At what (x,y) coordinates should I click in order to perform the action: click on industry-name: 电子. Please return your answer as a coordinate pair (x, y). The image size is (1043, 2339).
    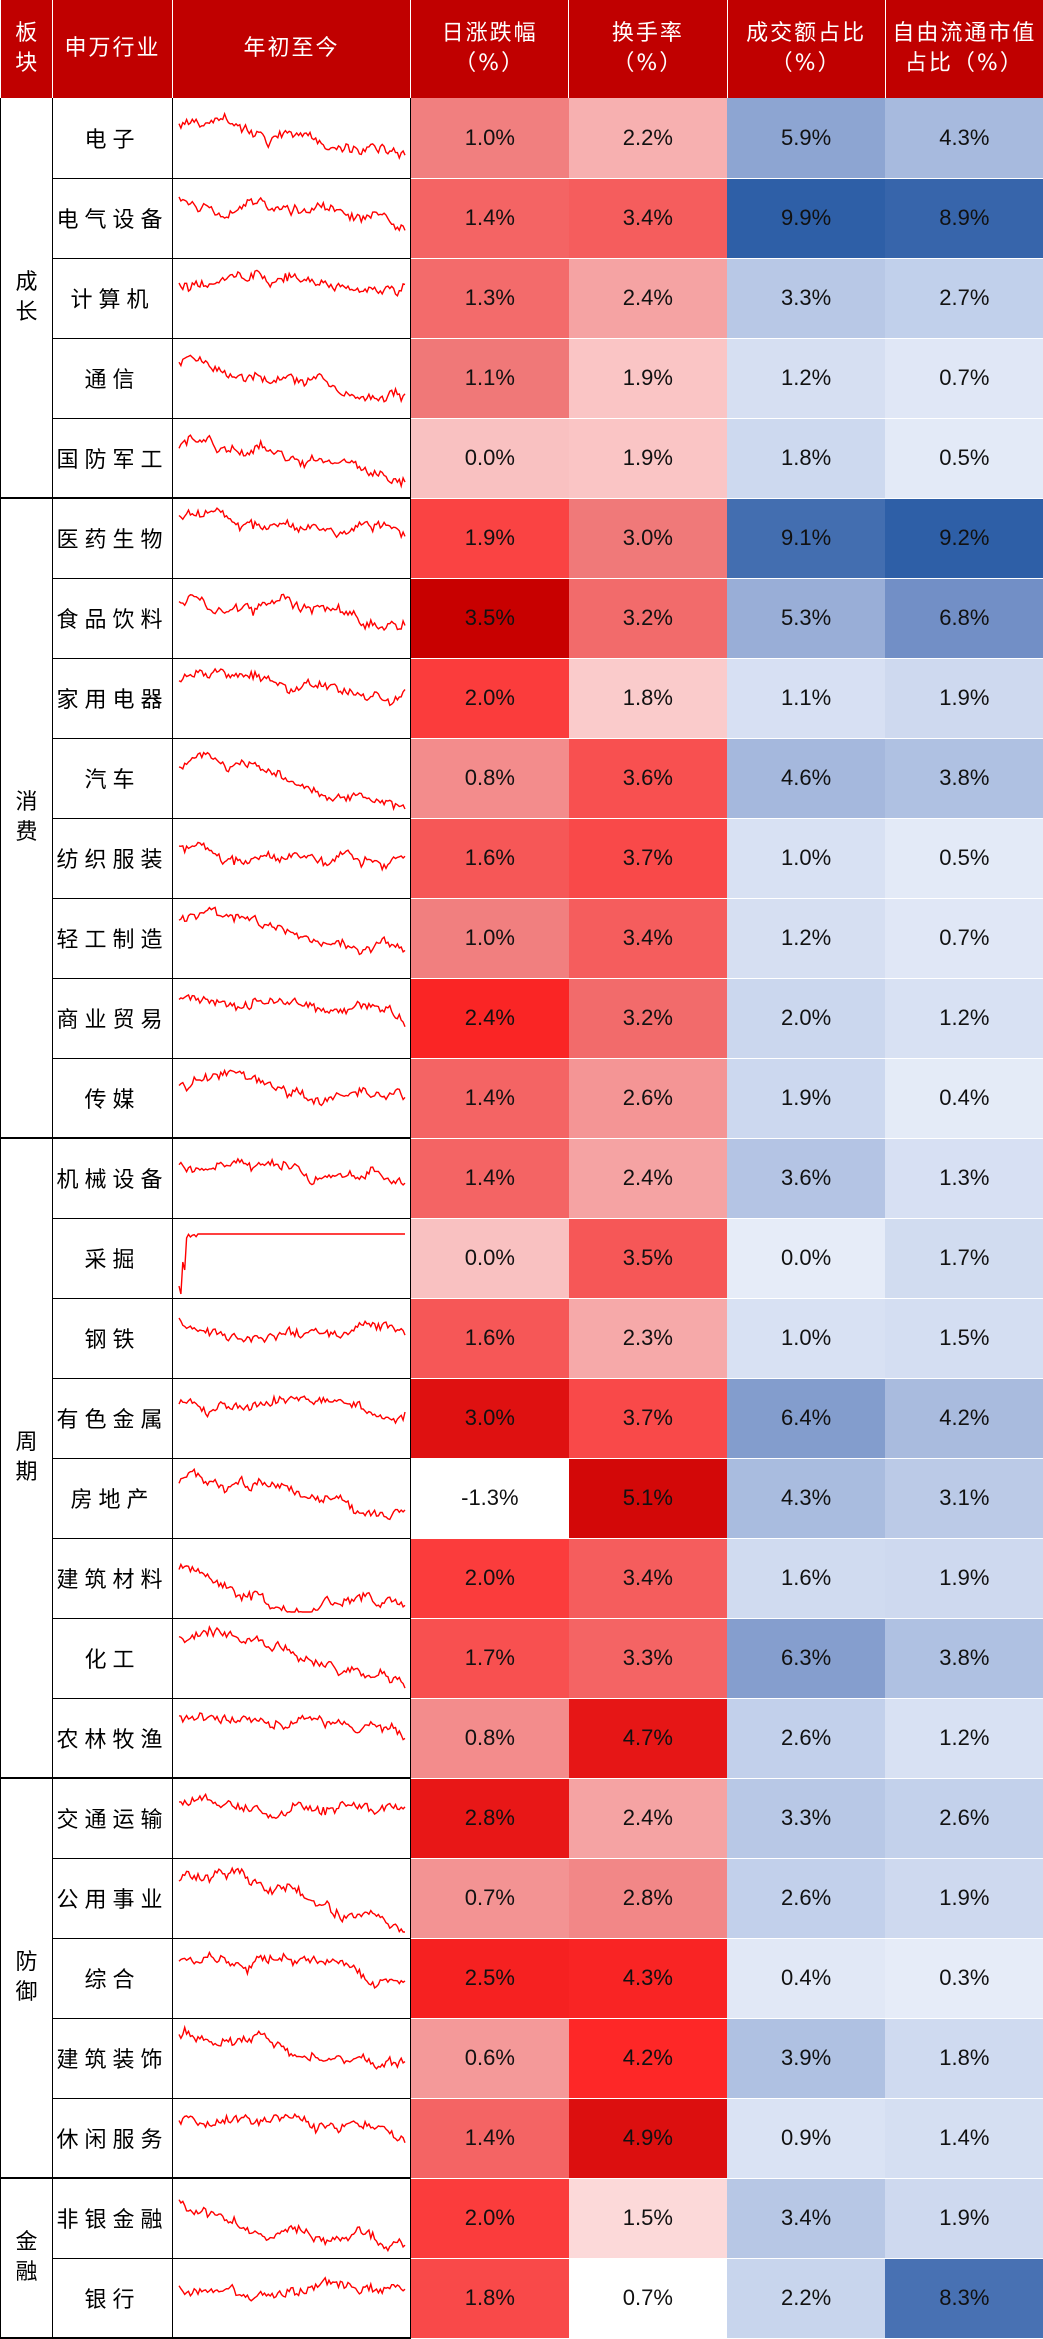
    Looking at the image, I should click on (112, 138).